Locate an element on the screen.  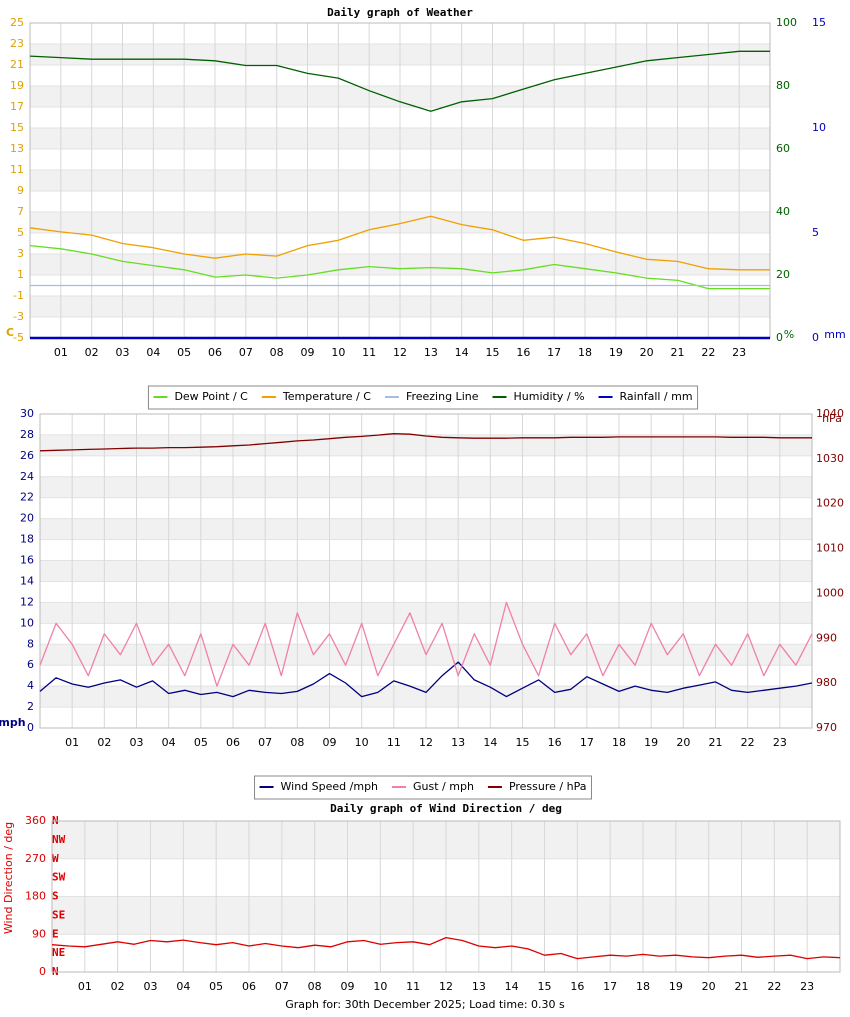
y2-tick-label: 1030 is located at coordinates (830, 458).